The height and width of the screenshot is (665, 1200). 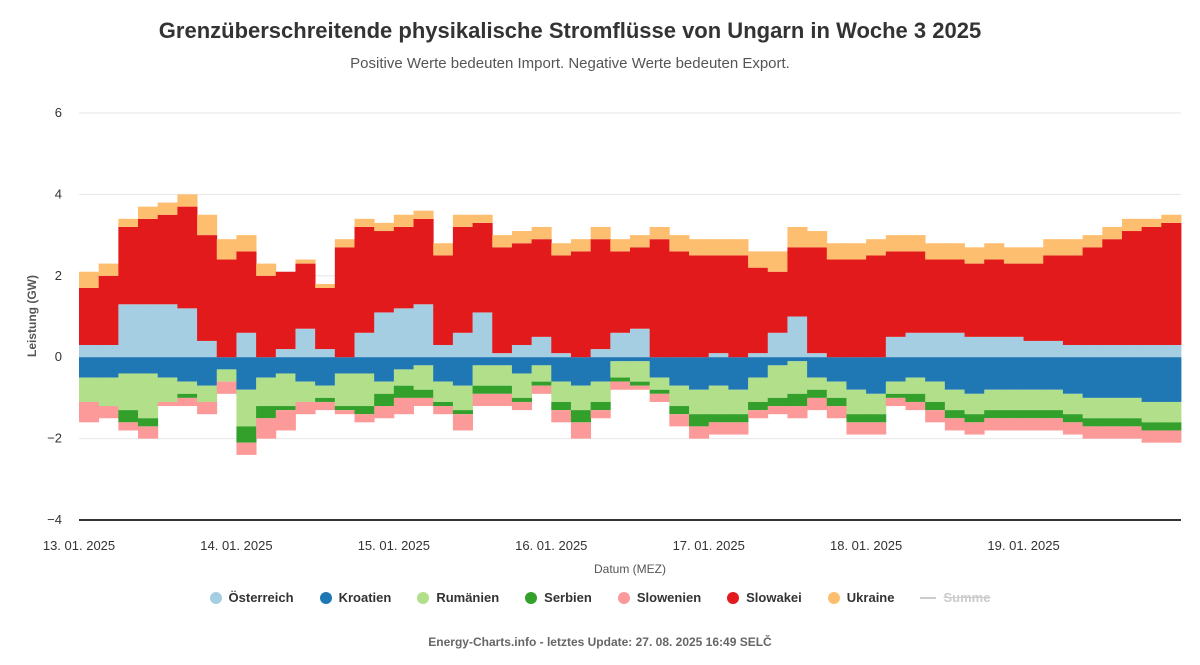 What do you see at coordinates (32, 316) in the screenshot?
I see `y-axis-label: Leistung (GW)` at bounding box center [32, 316].